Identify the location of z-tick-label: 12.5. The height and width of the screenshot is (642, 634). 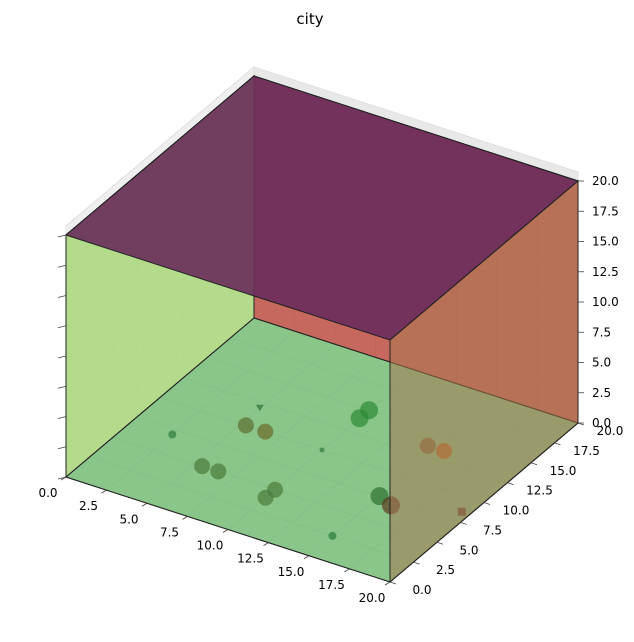
(605, 272).